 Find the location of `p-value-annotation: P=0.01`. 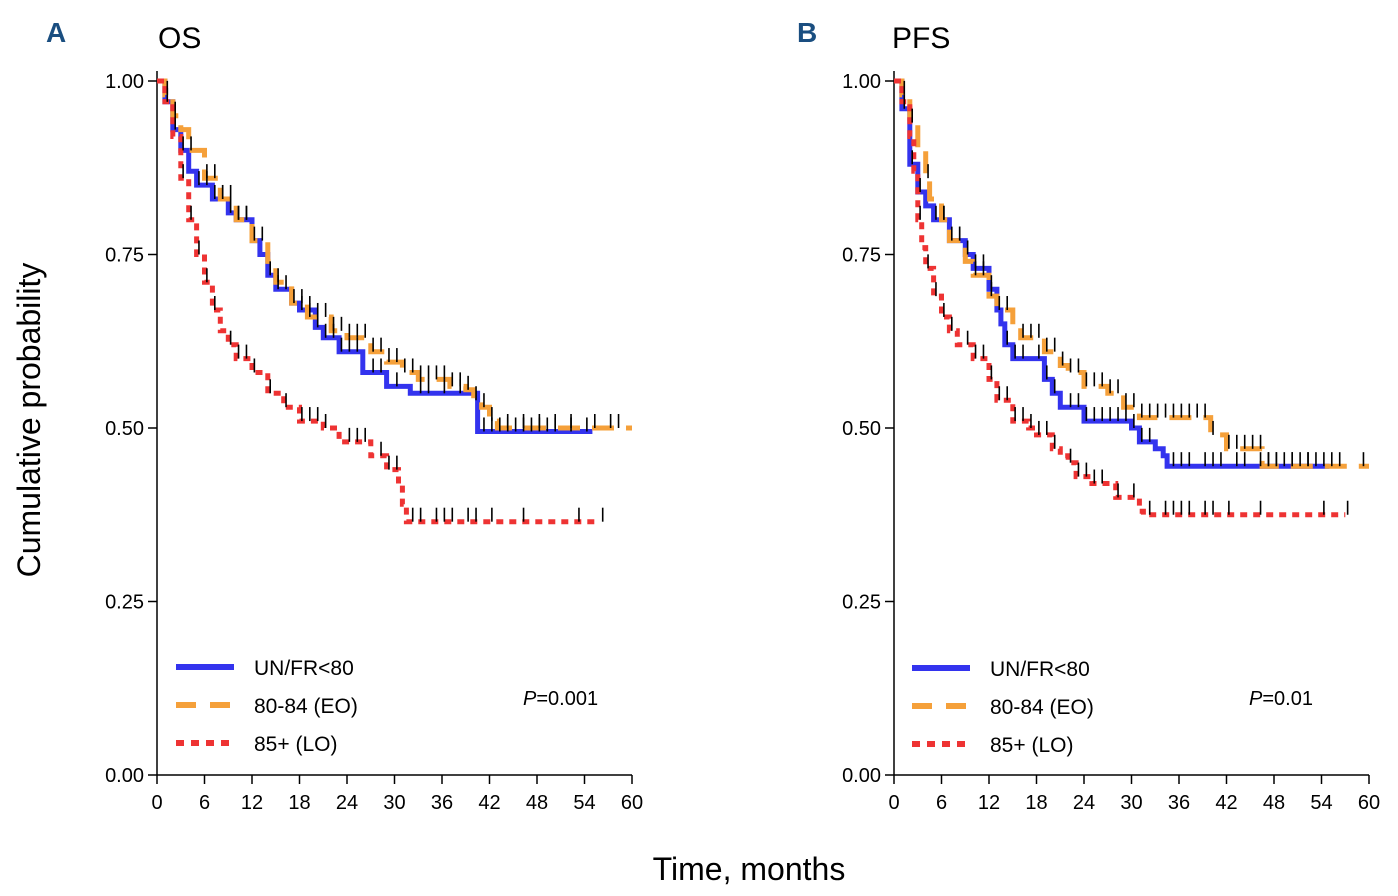

p-value-annotation: P=0.01 is located at coordinates (1281, 699).